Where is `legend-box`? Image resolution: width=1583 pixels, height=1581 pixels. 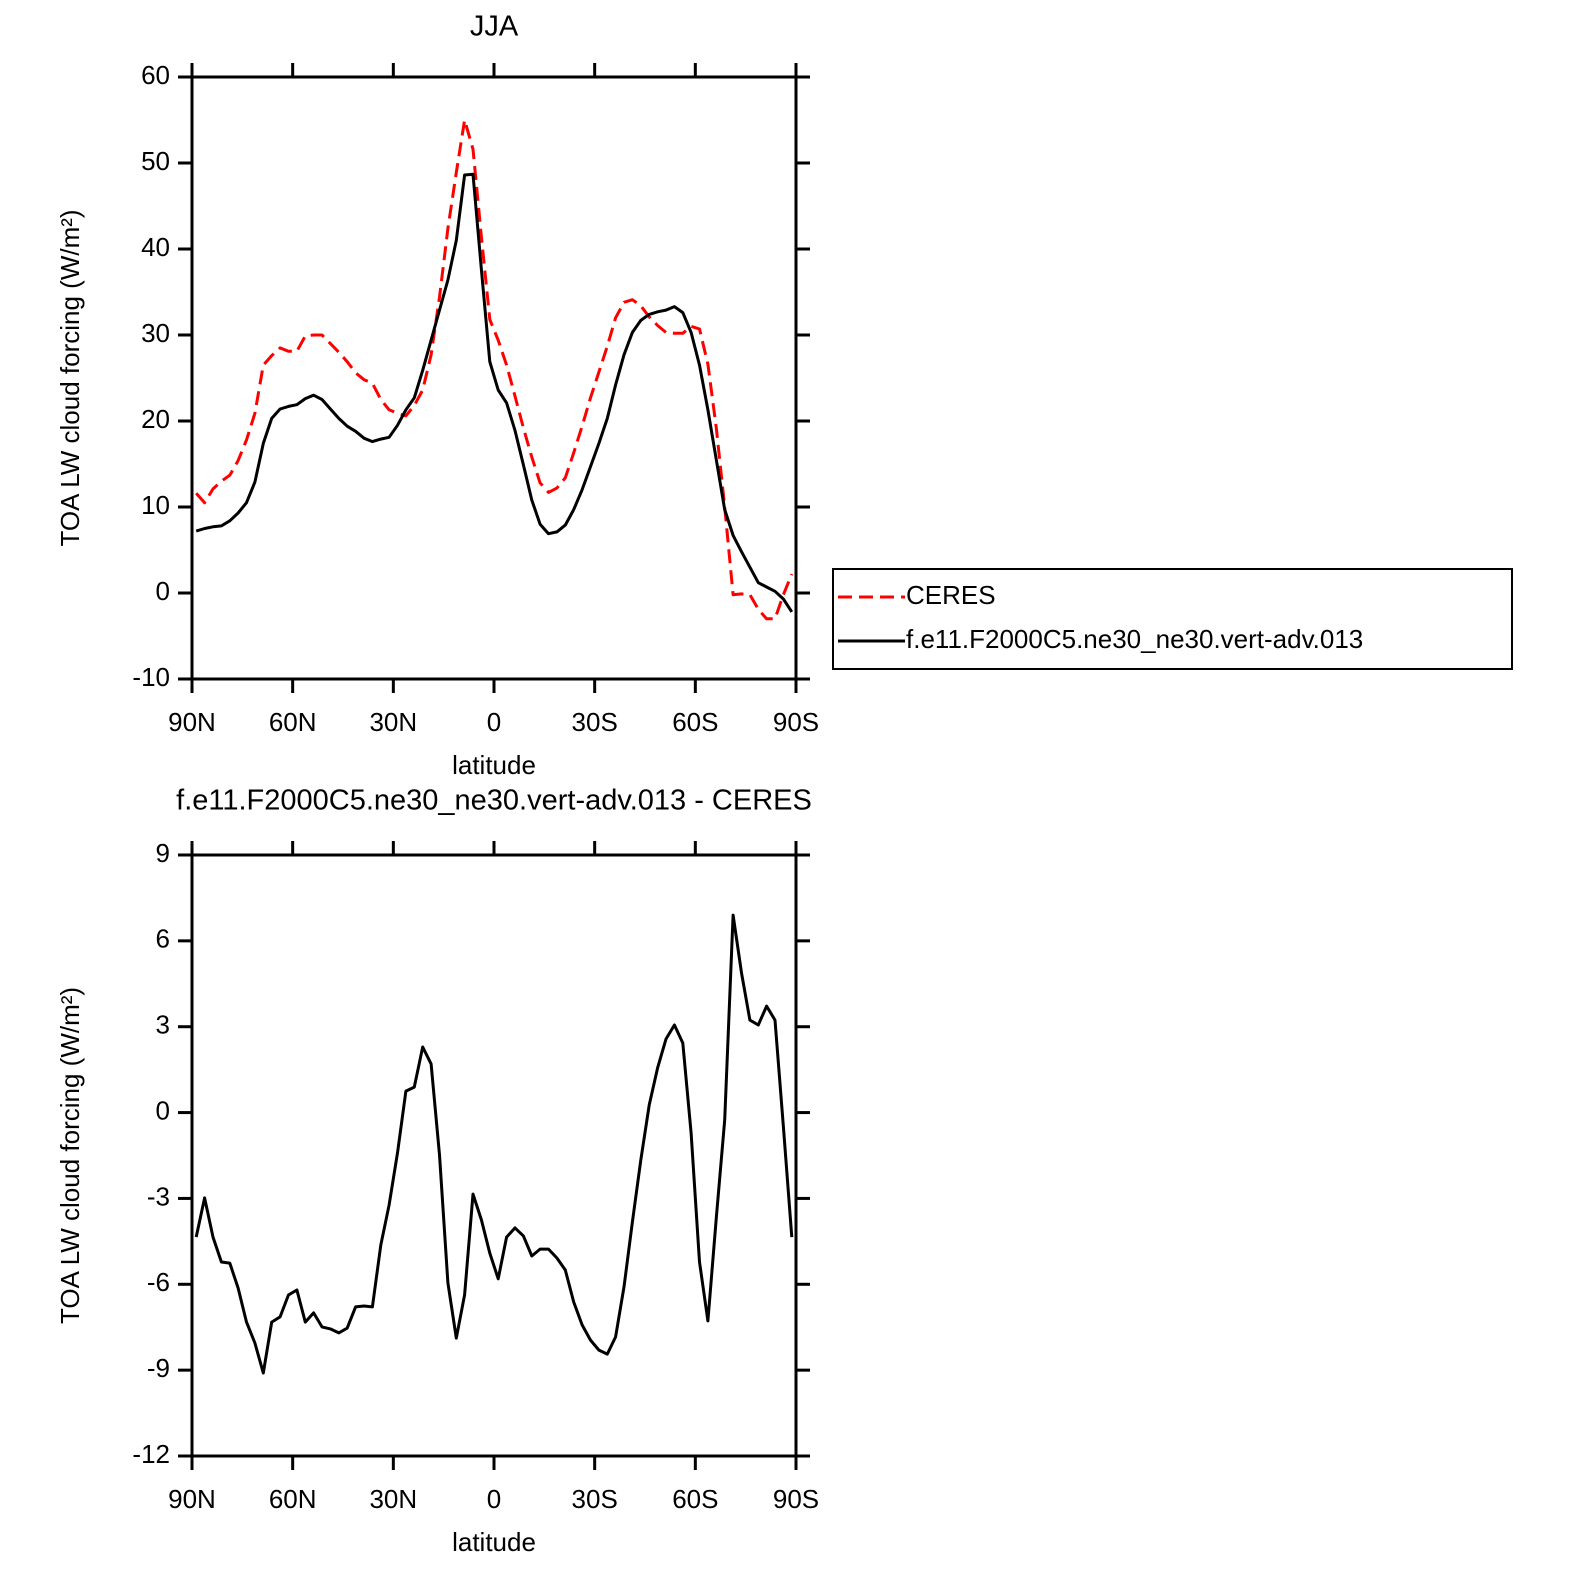 legend-box is located at coordinates (1172, 619).